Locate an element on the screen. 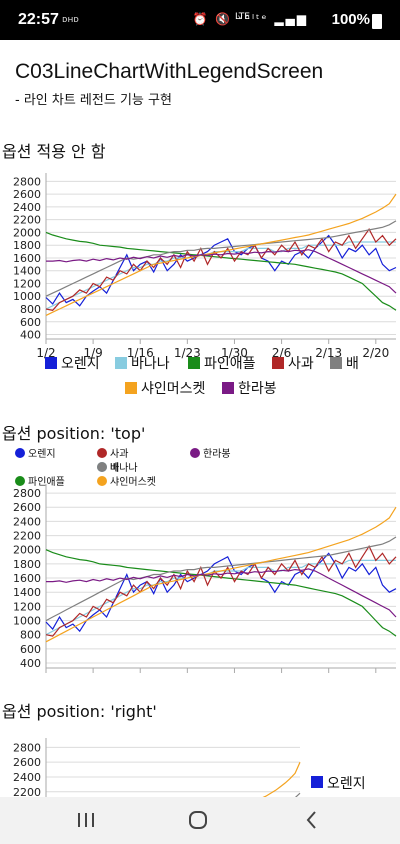 The width and height of the screenshot is (400, 844). x-tick-label: 1/16 is located at coordinates (140, 353).